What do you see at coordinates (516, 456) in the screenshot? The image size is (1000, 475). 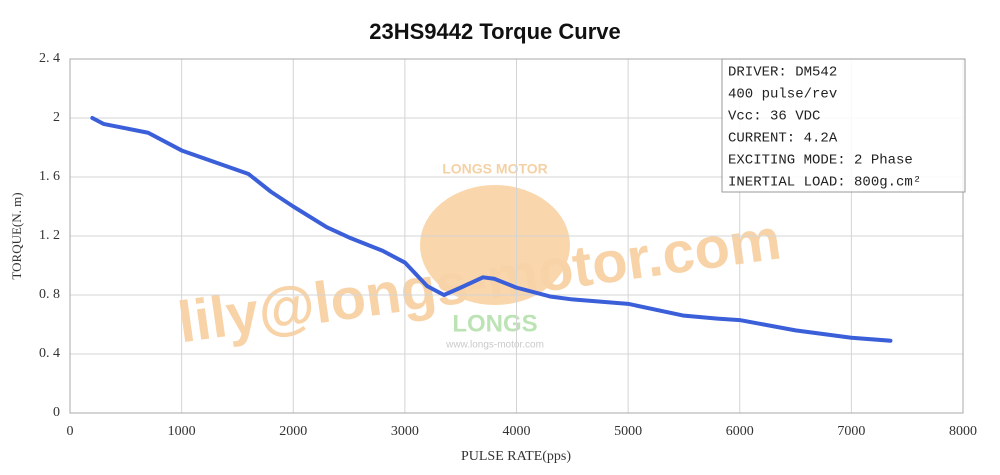 I see `x-axis-label: PULSE RATE(pps)` at bounding box center [516, 456].